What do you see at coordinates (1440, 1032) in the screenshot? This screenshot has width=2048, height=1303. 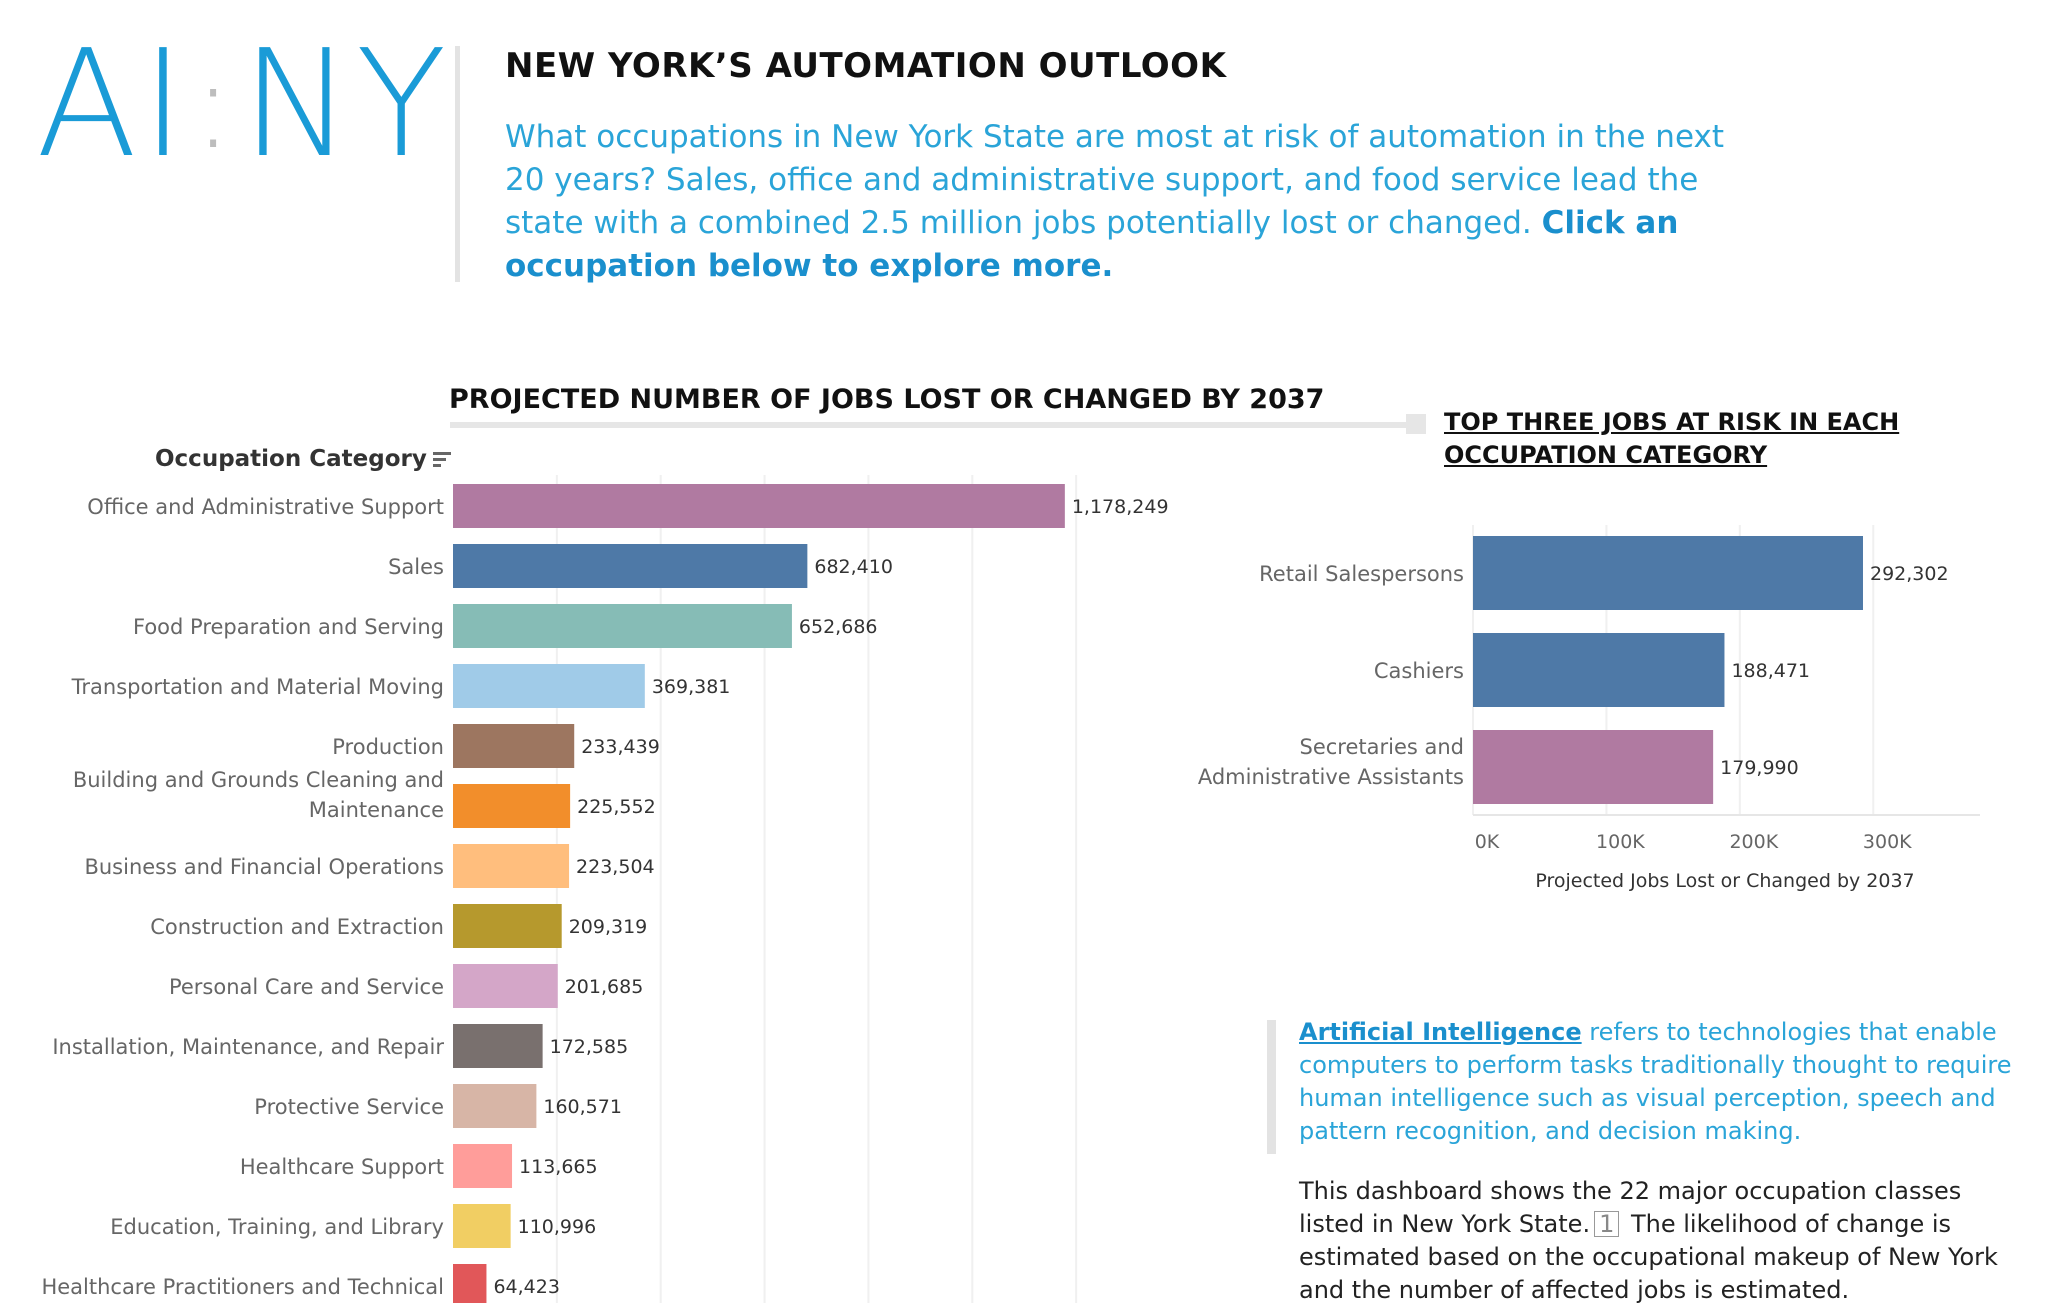 I see `artificial-intelligence-link: Artificial Intelligence` at bounding box center [1440, 1032].